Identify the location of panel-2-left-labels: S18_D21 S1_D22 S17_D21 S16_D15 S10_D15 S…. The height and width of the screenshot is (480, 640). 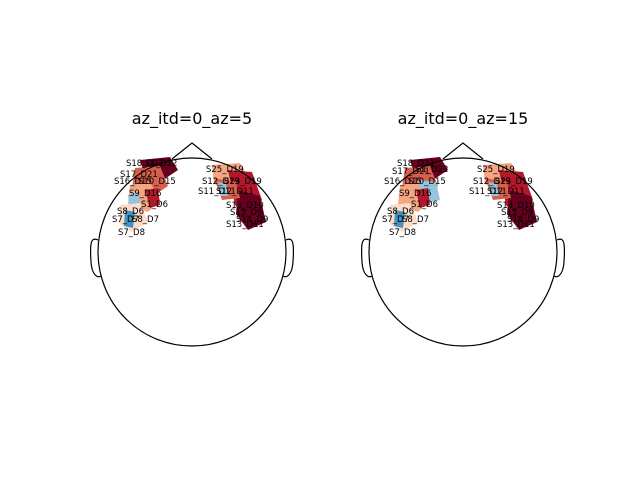
(415, 198).